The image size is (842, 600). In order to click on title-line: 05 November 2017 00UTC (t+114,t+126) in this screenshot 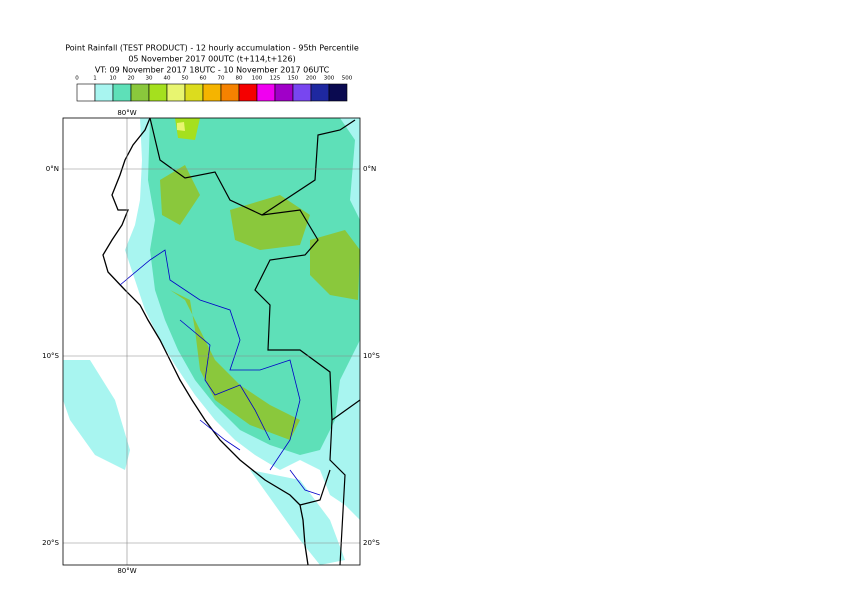, I will do `click(211, 59)`.